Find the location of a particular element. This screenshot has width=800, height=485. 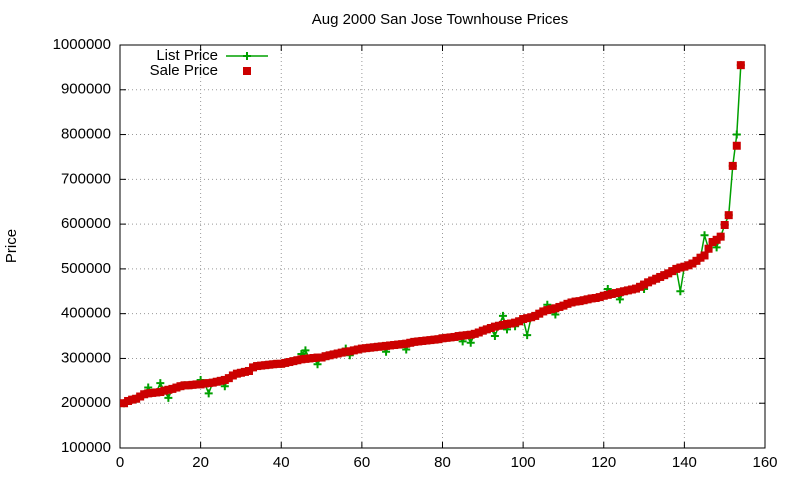

y-tick-label: 100000 is located at coordinates (86, 447).